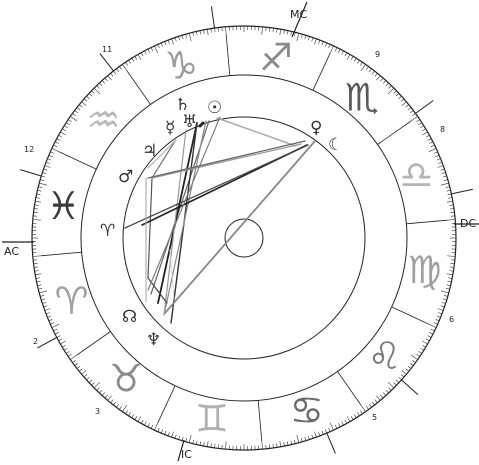  What do you see at coordinates (298, 14) in the screenshot?
I see `mc-label: MC` at bounding box center [298, 14].